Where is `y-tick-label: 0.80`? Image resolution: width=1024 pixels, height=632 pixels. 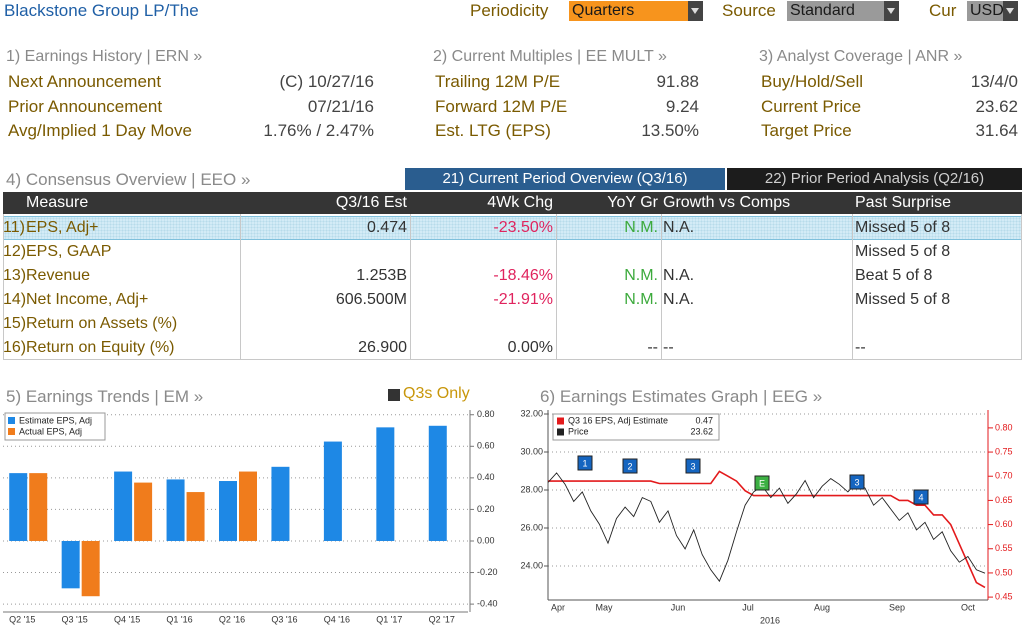 y-tick-label: 0.80 is located at coordinates (486, 414).